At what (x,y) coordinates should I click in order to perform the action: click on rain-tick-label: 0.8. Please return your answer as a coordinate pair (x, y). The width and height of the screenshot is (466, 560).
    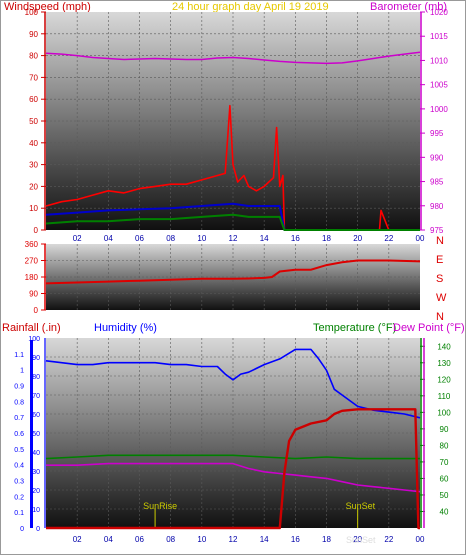
    Looking at the image, I should click on (19, 402).